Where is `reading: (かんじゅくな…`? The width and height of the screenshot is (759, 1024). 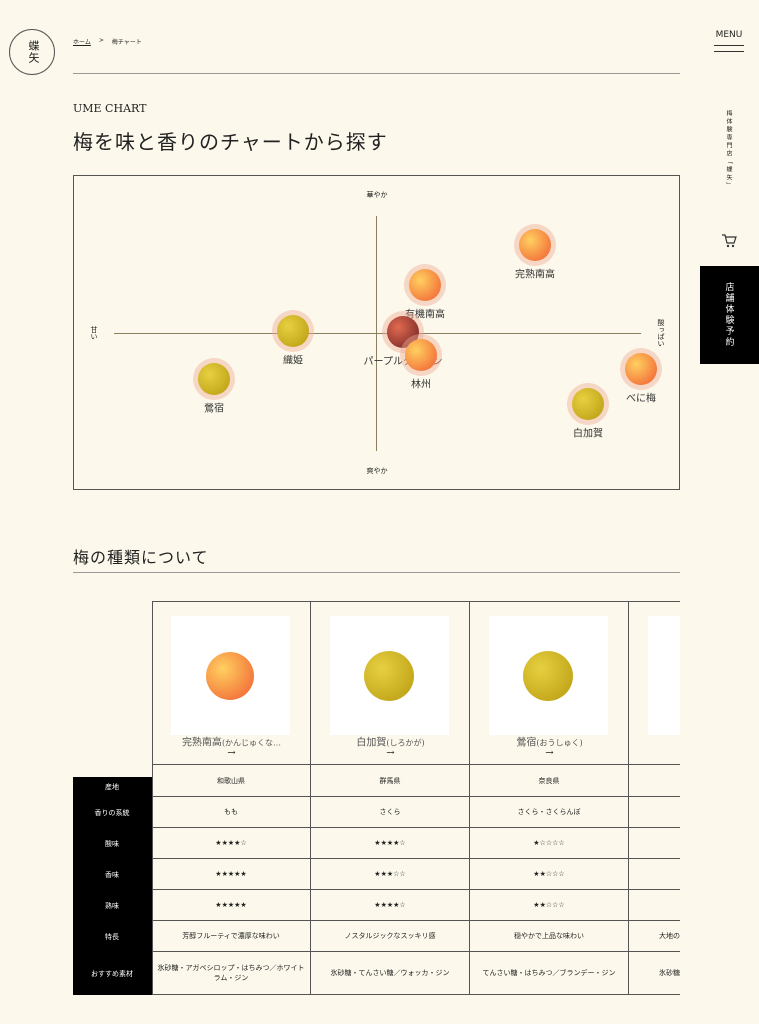
reading: (かんじゅくな… is located at coordinates (251, 743).